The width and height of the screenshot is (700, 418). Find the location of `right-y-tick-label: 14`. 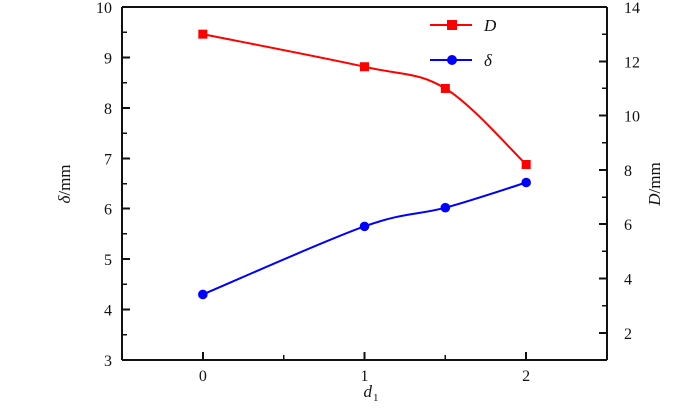

right-y-tick-label: 14 is located at coordinates (632, 8).